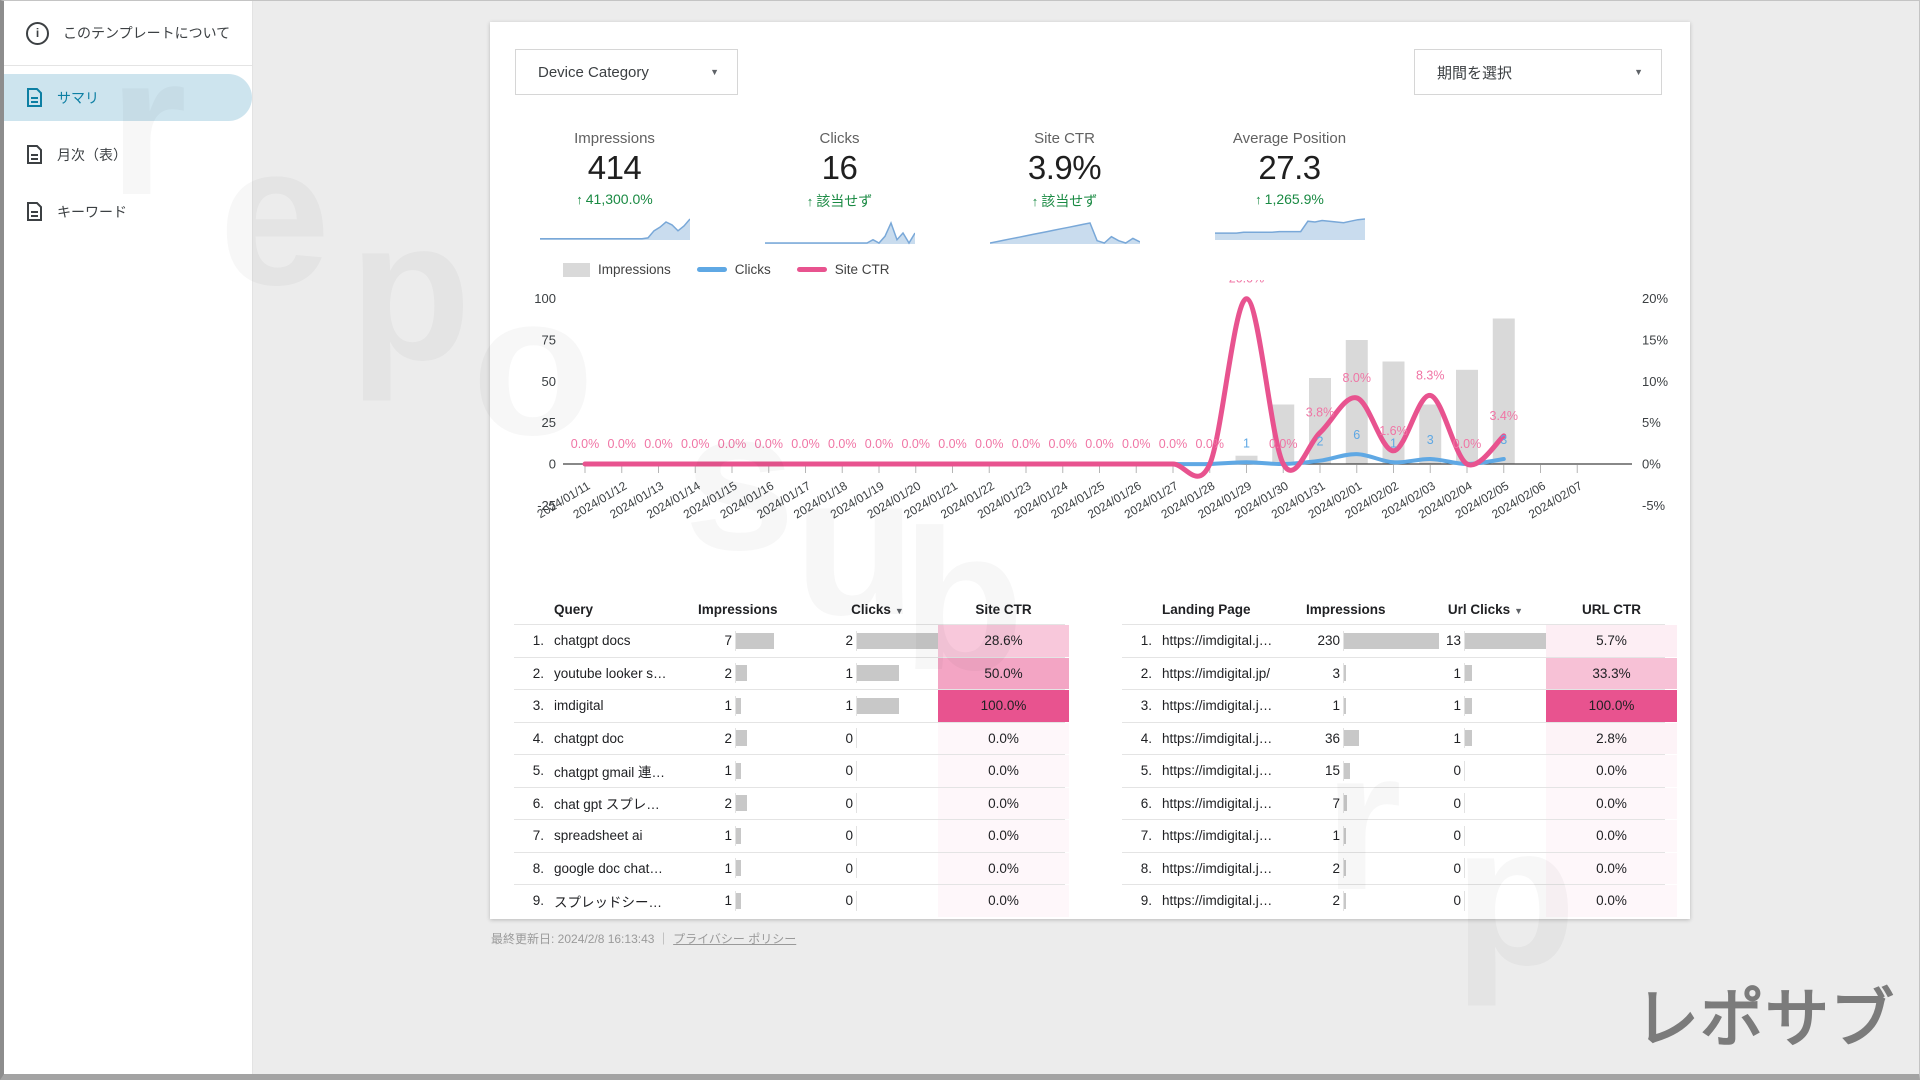  What do you see at coordinates (92, 211) in the screenshot?
I see `sidebar-item-label: キーワード` at bounding box center [92, 211].